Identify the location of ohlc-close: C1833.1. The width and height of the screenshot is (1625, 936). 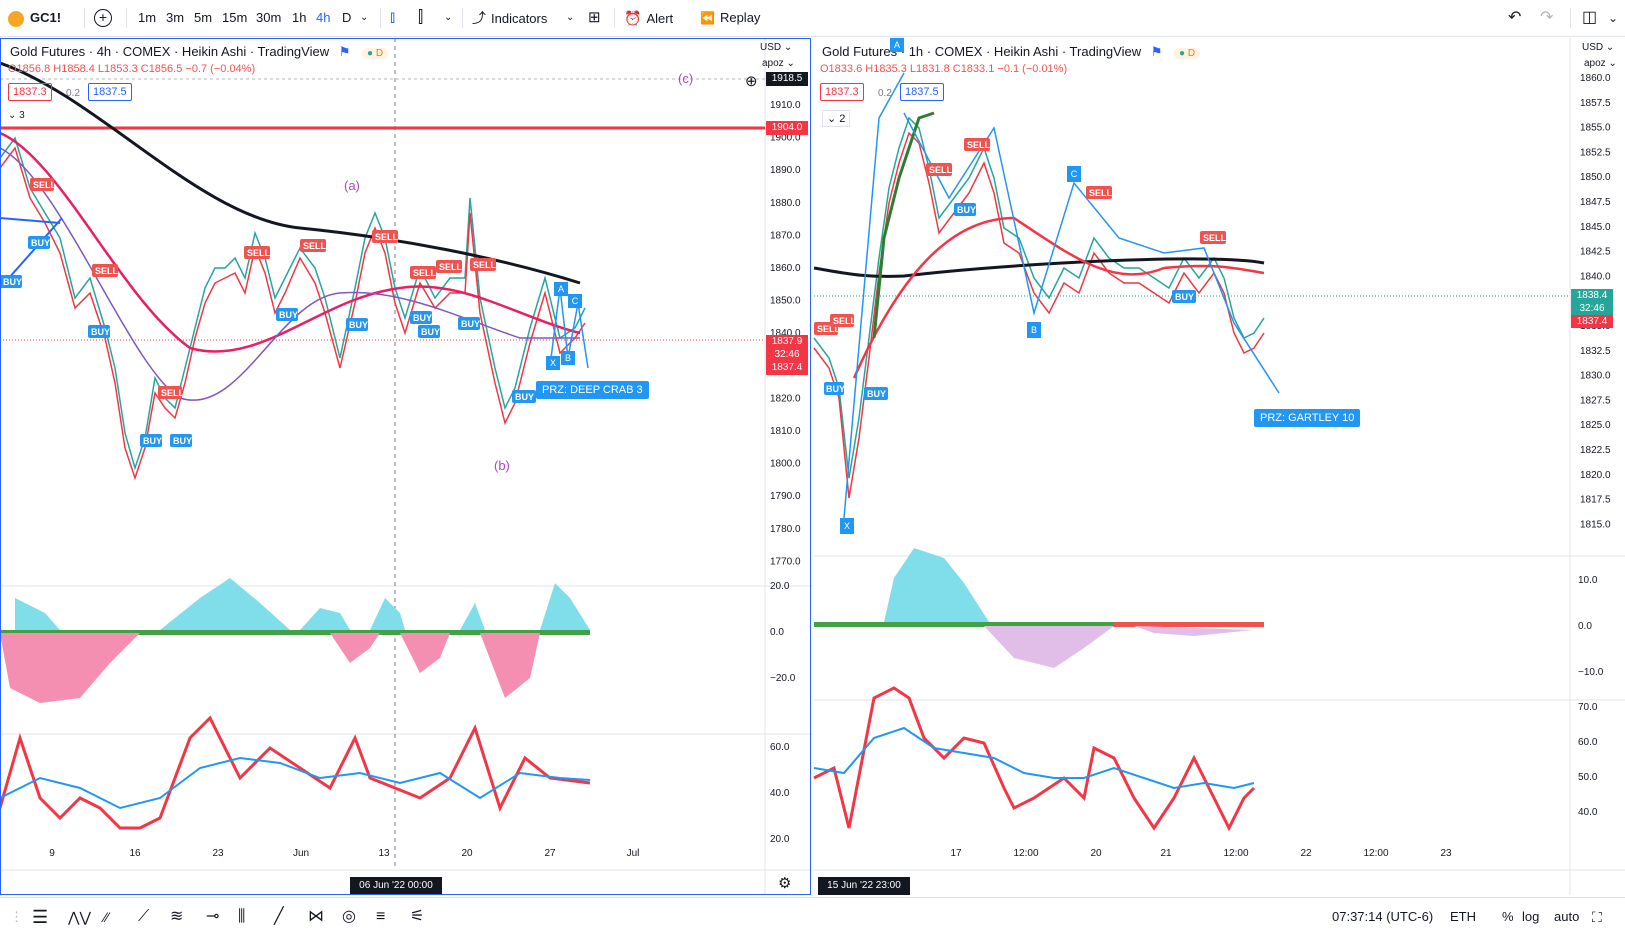
(973, 69).